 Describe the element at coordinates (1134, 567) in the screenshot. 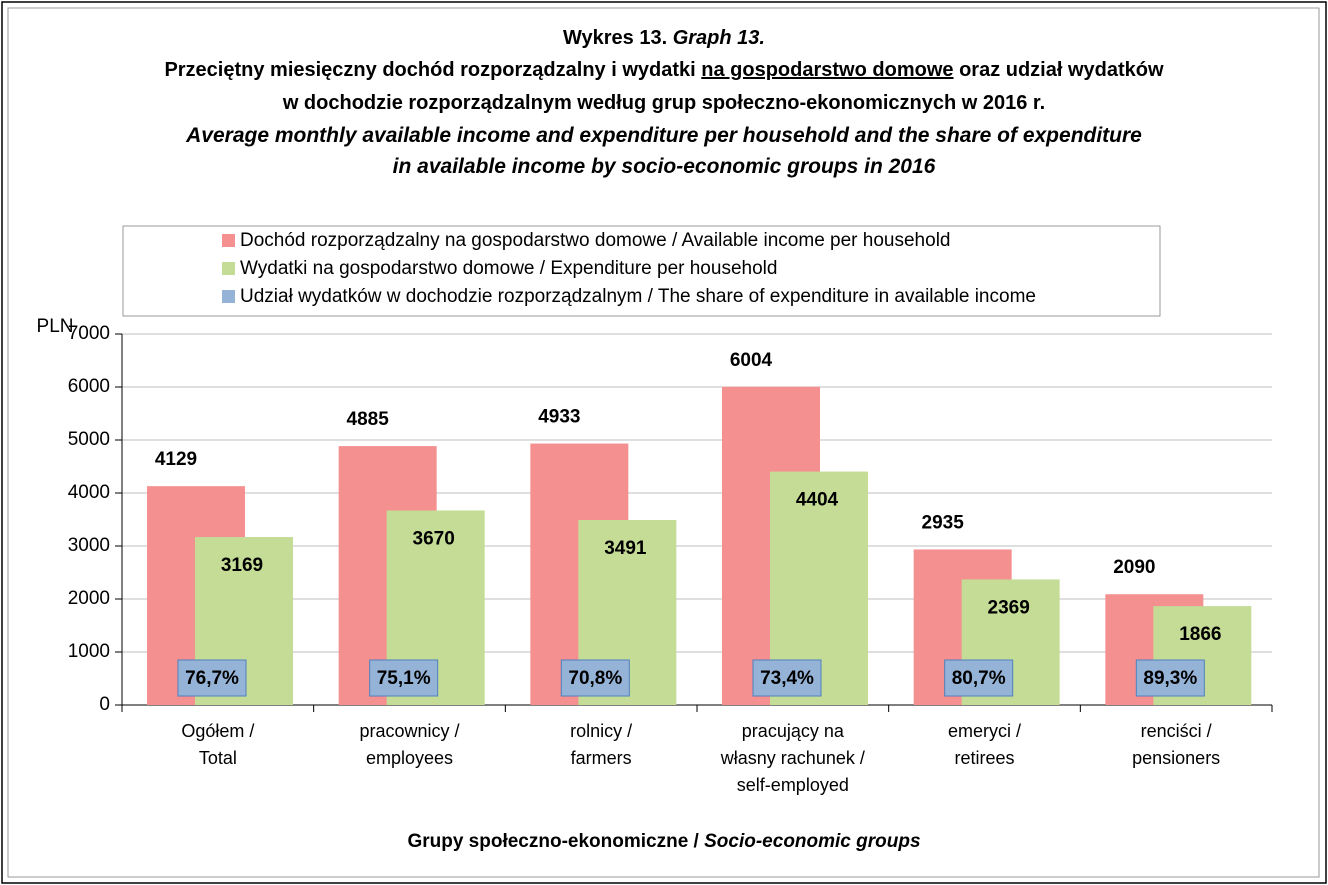

I see `value-label: 2090` at that location.